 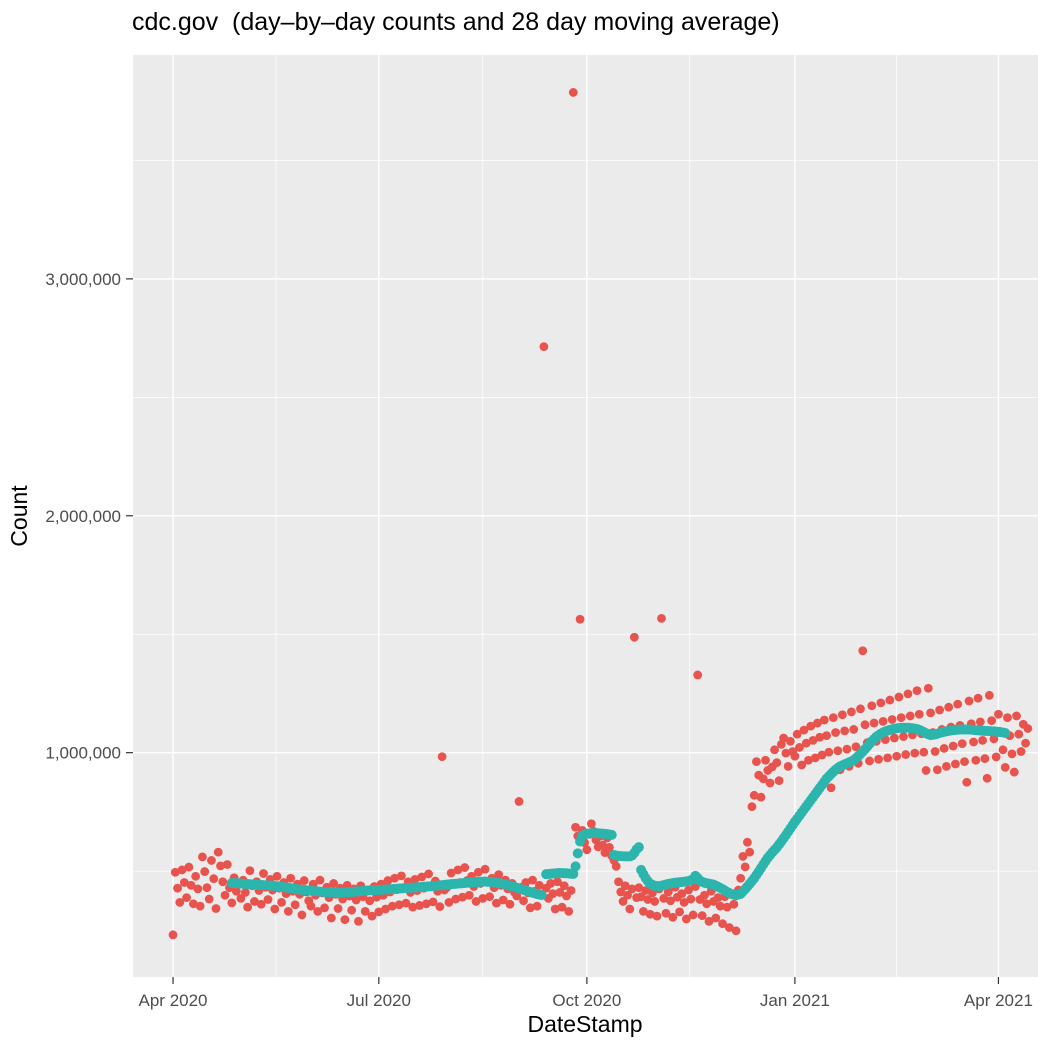 What do you see at coordinates (795, 1000) in the screenshot?
I see `x-tick-label: Jan 2021` at bounding box center [795, 1000].